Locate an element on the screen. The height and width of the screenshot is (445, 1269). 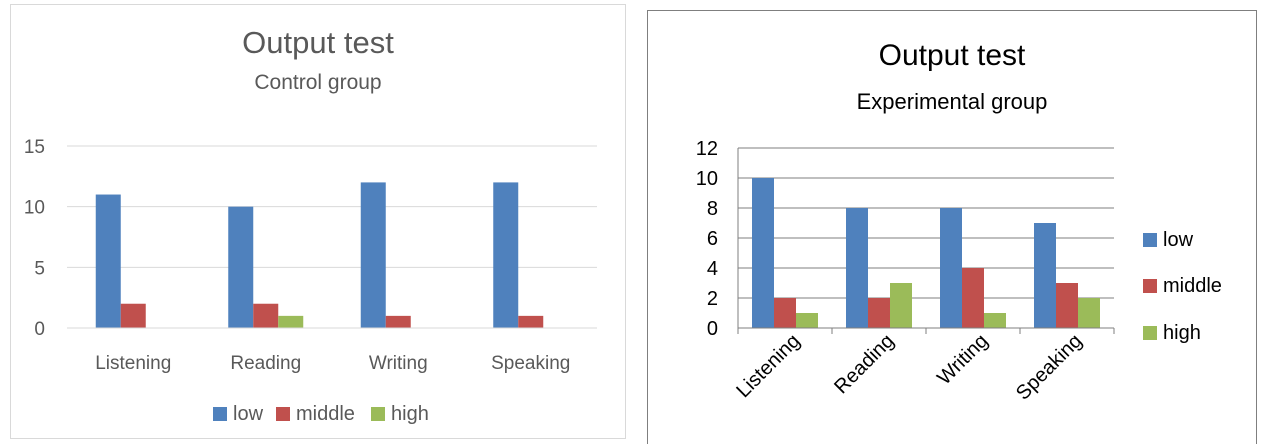
y-tick-label: 15 is located at coordinates (34, 147).